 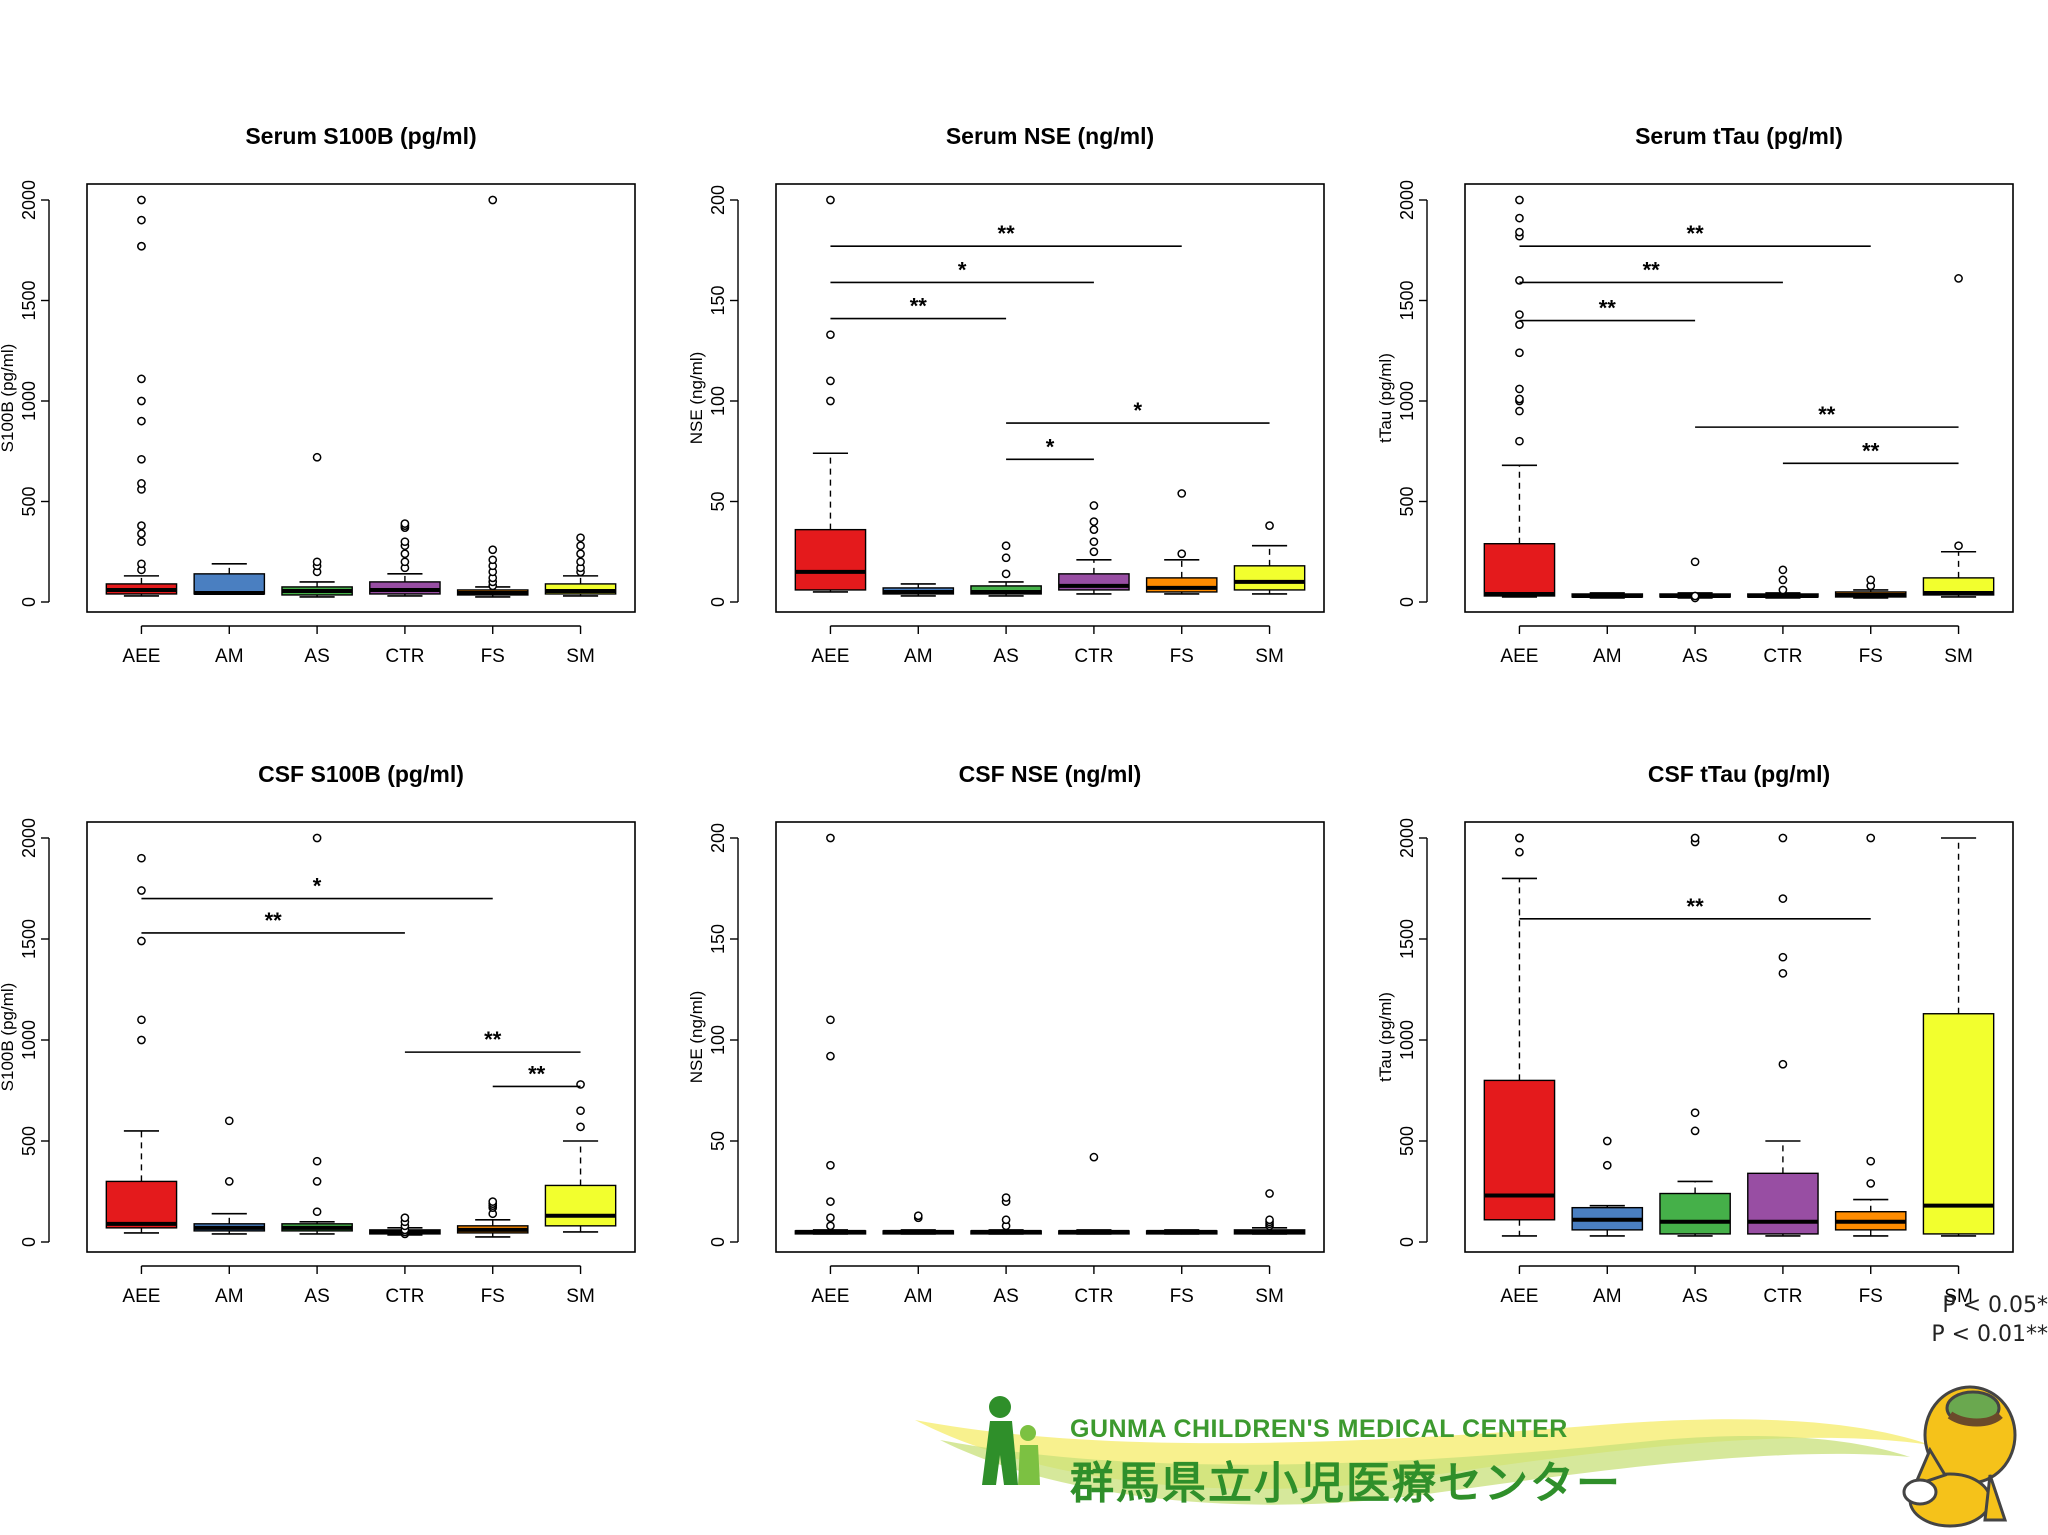 I want to click on x-tick-label: AM, so click(x=229, y=656).